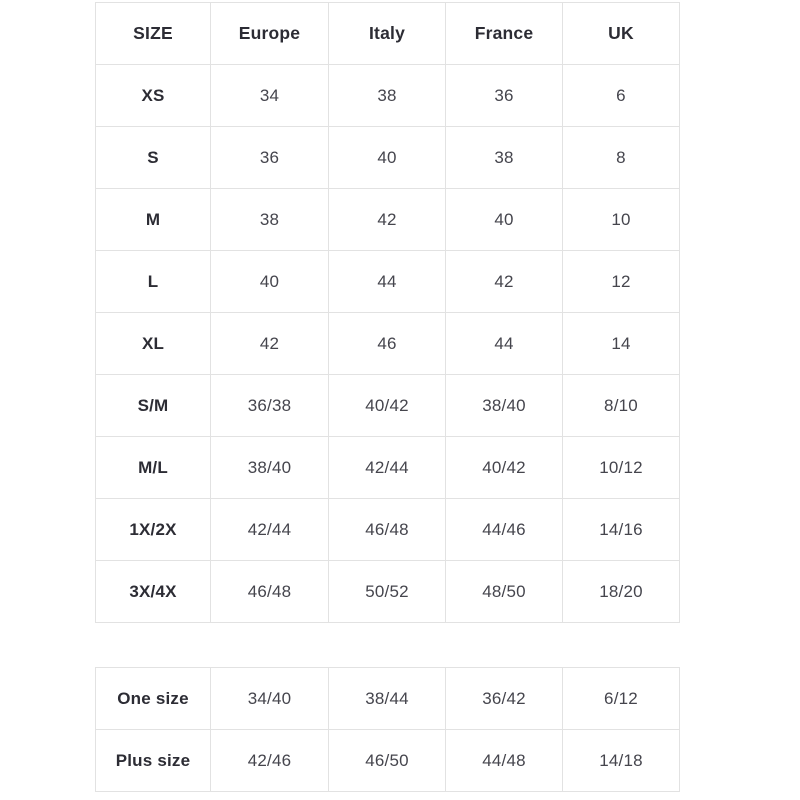 The height and width of the screenshot is (800, 800). Describe the element at coordinates (269, 760) in the screenshot. I see `size-value-cell: 42/46` at that location.